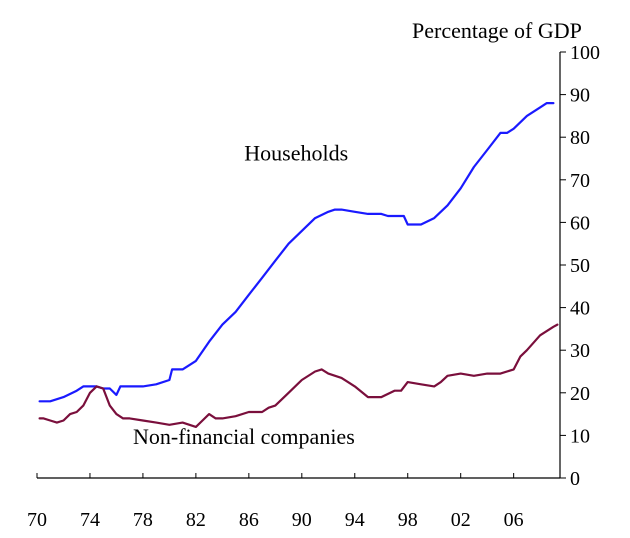 This screenshot has height=538, width=630. I want to click on y-tick-label: 10, so click(580, 436).